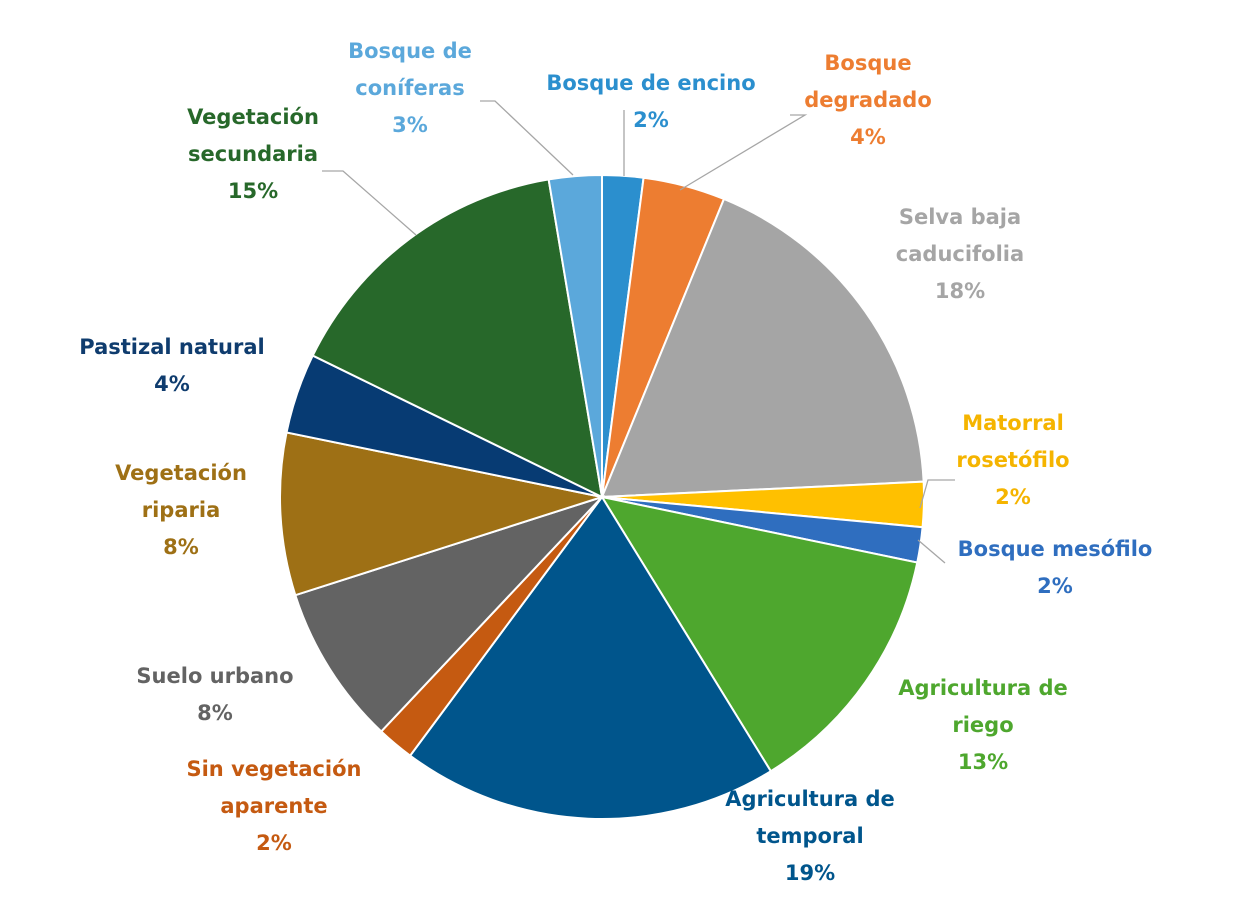 The width and height of the screenshot is (1252, 918). I want to click on data-label-sinveg: Sin vegetación aparente 2%, so click(273, 806).